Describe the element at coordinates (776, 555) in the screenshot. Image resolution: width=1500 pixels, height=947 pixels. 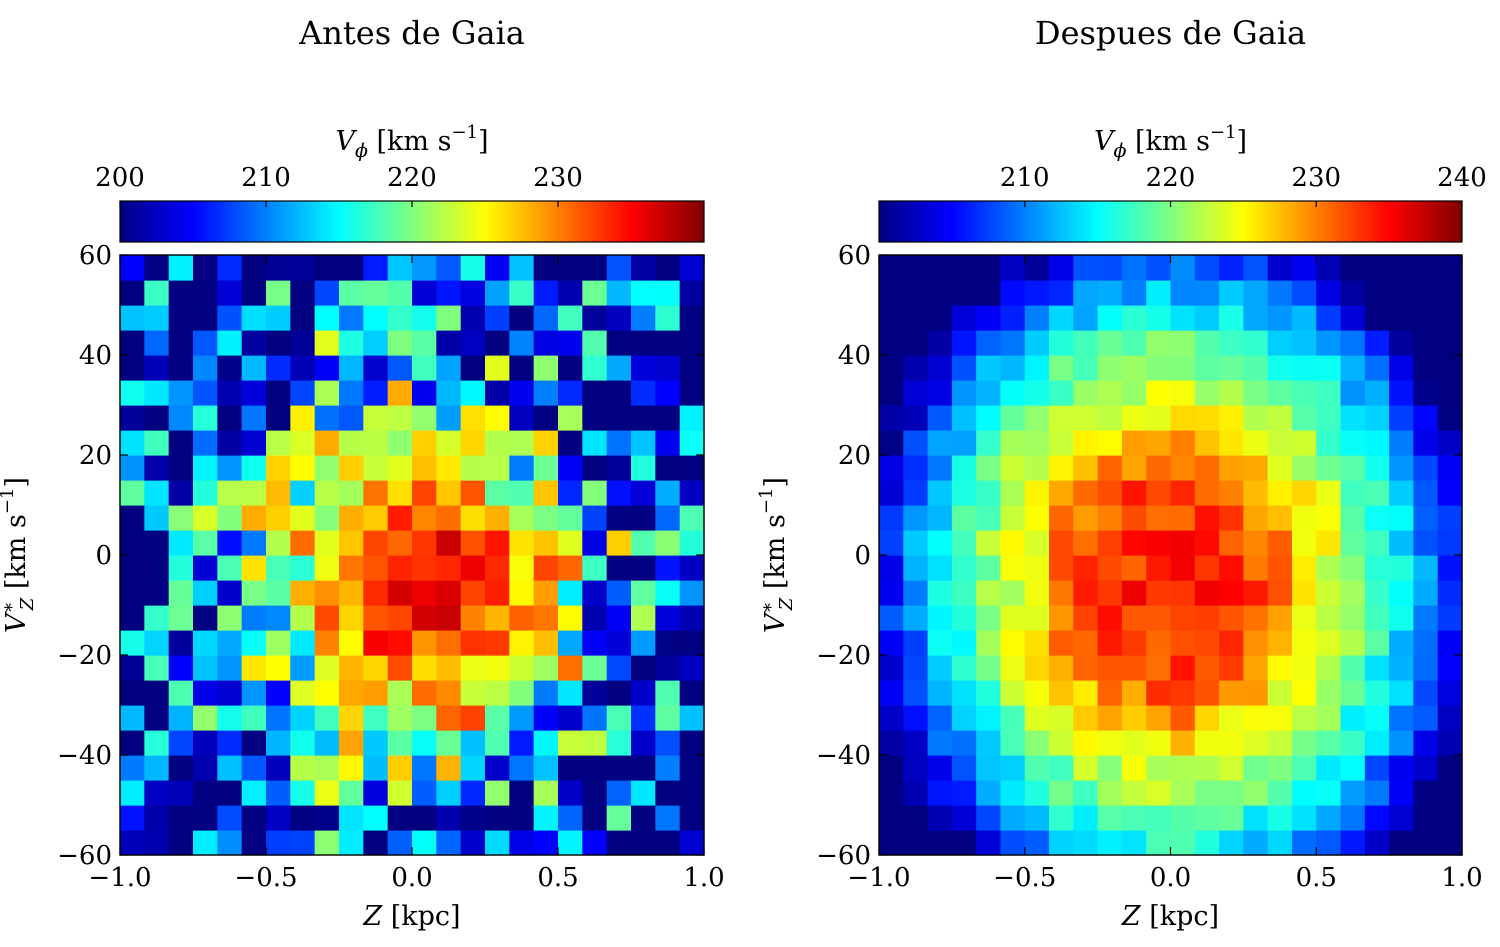
I see `y-axis-label: V∗Z [km s−1]` at that location.